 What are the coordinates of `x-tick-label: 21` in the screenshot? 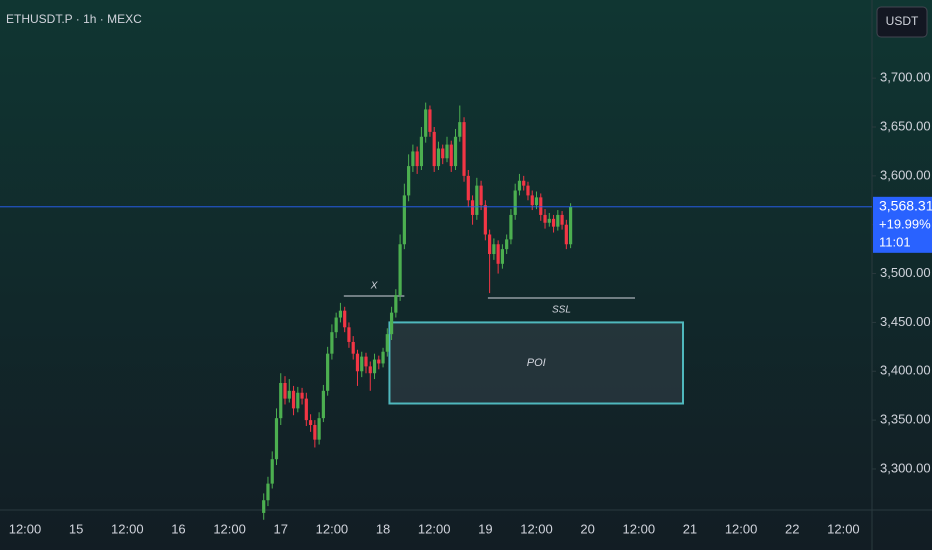 It's located at (690, 528).